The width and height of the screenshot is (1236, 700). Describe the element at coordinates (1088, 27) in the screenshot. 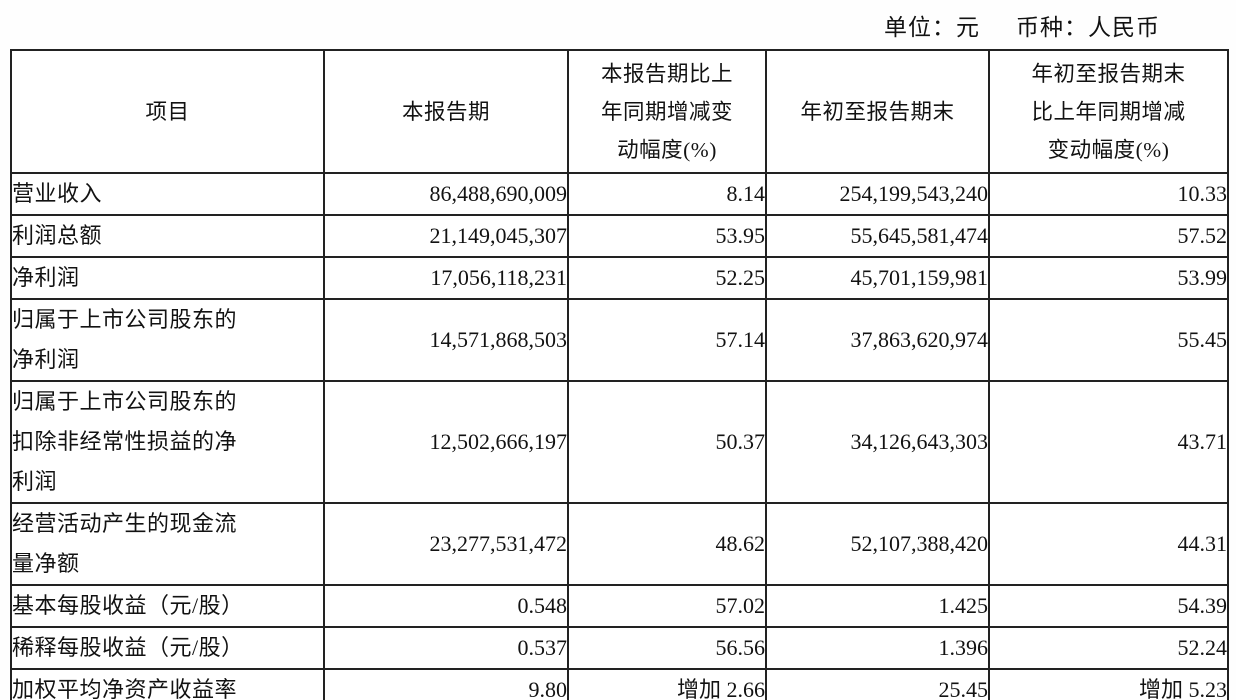

I see `currency-label: 币种：人民币` at that location.